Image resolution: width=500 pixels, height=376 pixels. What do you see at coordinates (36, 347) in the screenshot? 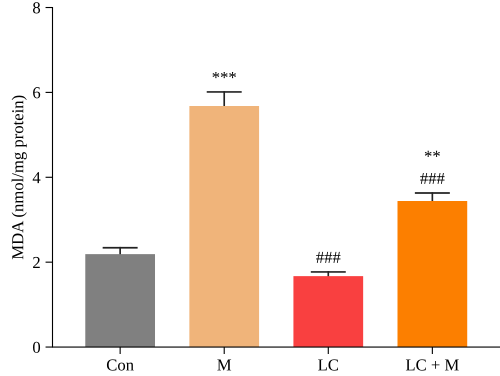
I see `y-tick-label: 0` at bounding box center [36, 347].